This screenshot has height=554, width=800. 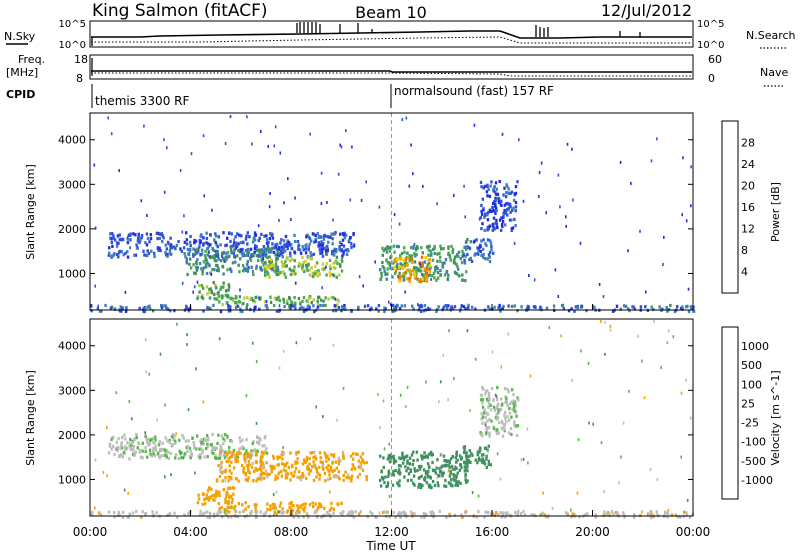 What do you see at coordinates (710, 24) in the screenshot?
I see `nsearch-tick-high: 10^5` at bounding box center [710, 24].